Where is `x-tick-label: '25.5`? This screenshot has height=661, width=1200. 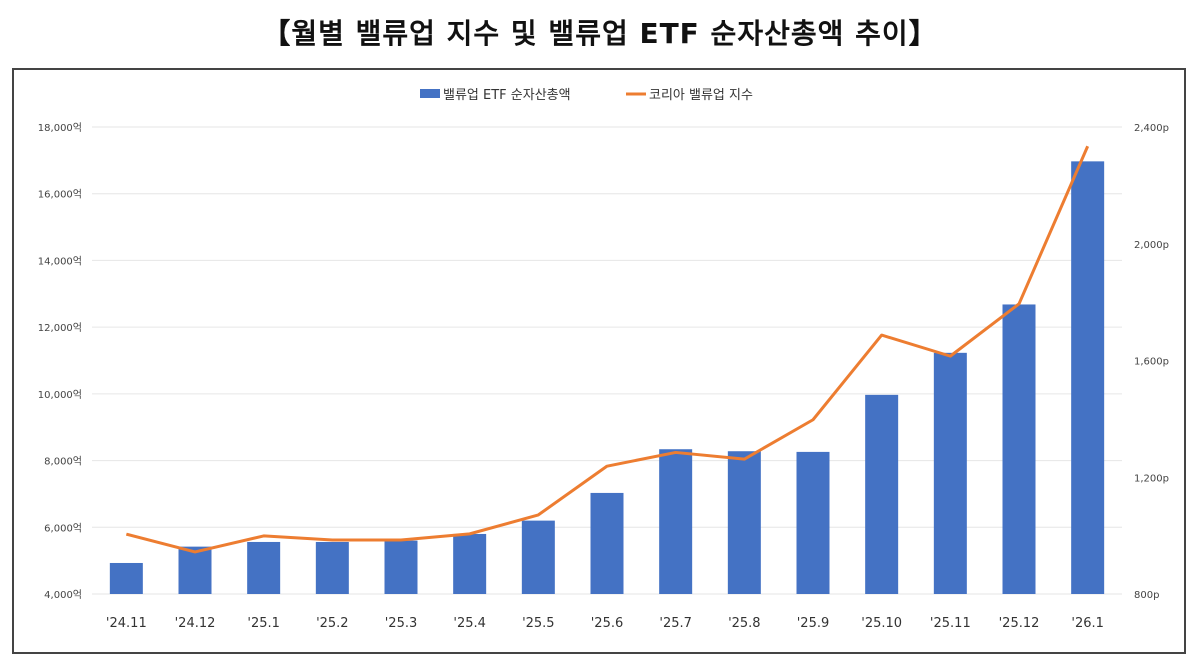
x-tick-label: '25.5 is located at coordinates (538, 623).